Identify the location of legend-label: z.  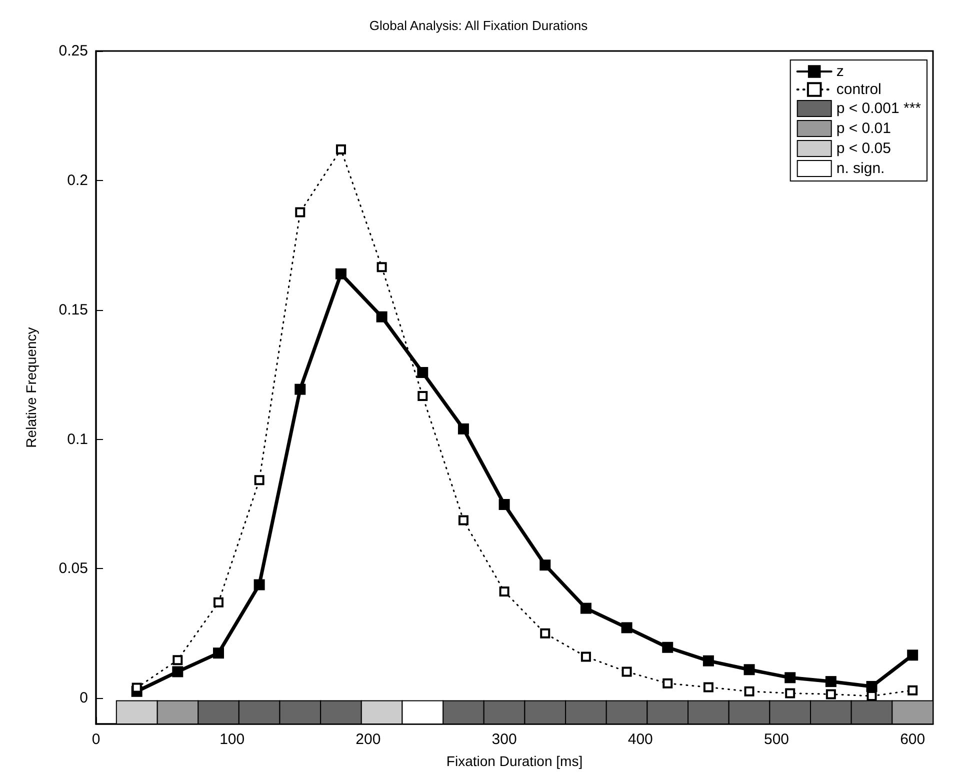
(840, 71).